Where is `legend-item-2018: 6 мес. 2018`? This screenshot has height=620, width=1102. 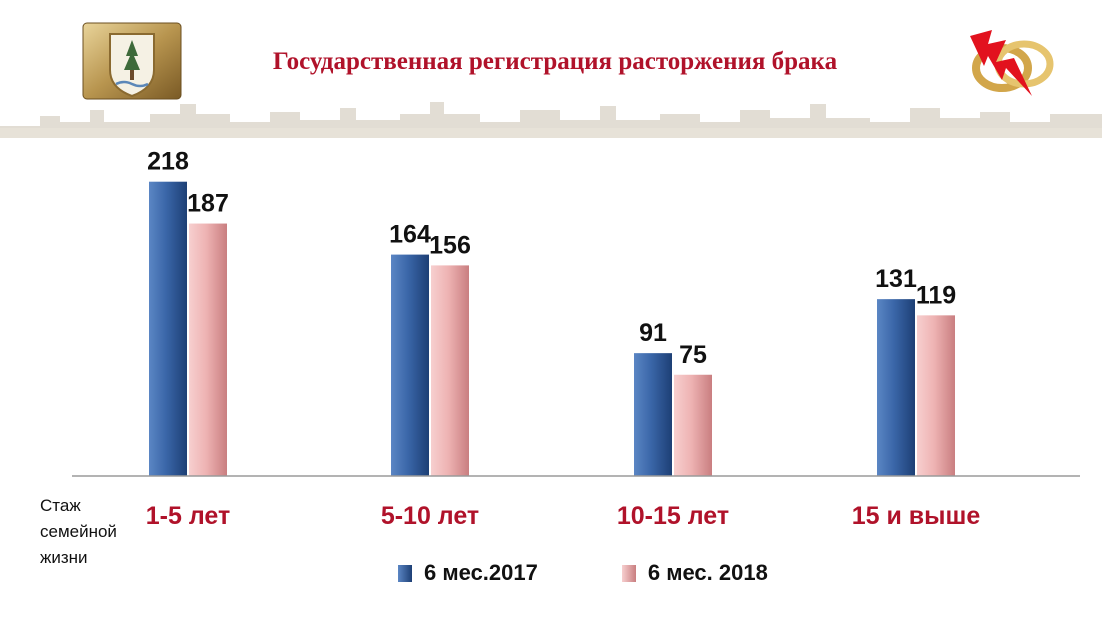
legend-item-2018: 6 мес. 2018 is located at coordinates (694, 573).